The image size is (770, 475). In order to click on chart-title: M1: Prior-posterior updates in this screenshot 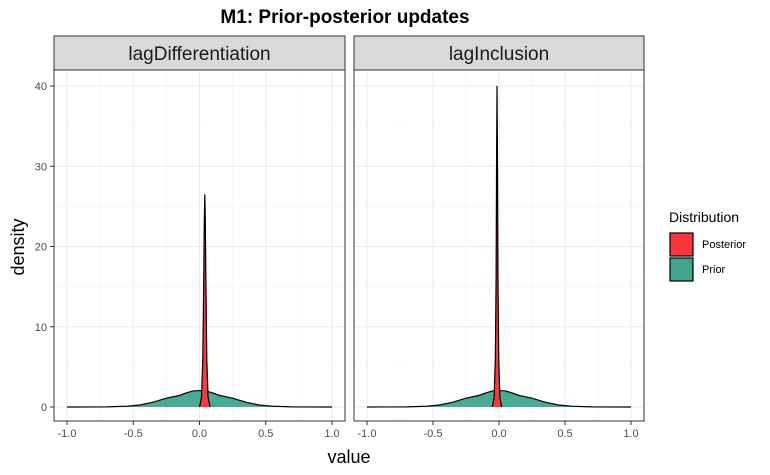, I will do `click(344, 17)`.